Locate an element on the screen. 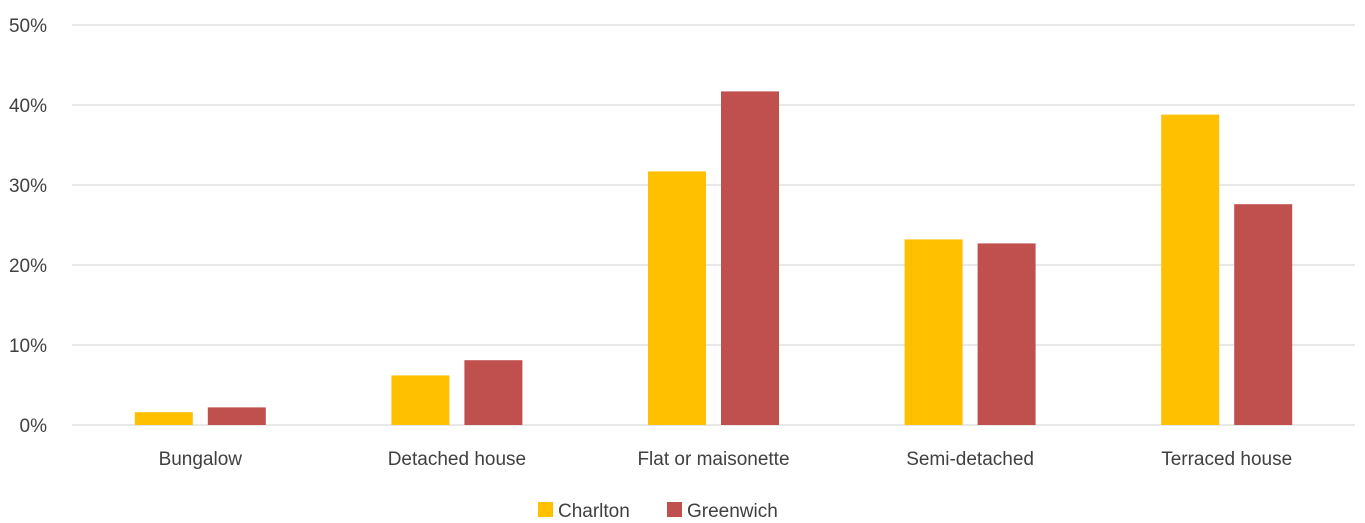  y-tick-label: 40% is located at coordinates (28, 106).